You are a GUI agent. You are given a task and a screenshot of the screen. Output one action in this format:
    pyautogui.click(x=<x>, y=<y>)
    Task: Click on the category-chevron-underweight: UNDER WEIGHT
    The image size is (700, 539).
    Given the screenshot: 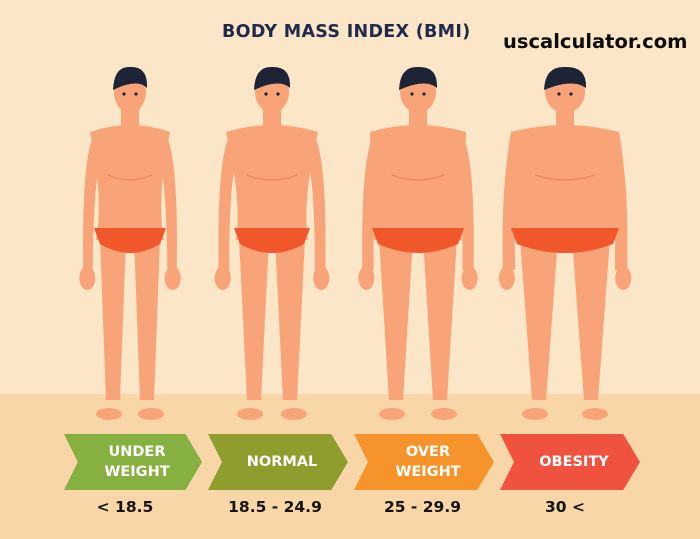 What is the action you would take?
    pyautogui.click(x=133, y=462)
    